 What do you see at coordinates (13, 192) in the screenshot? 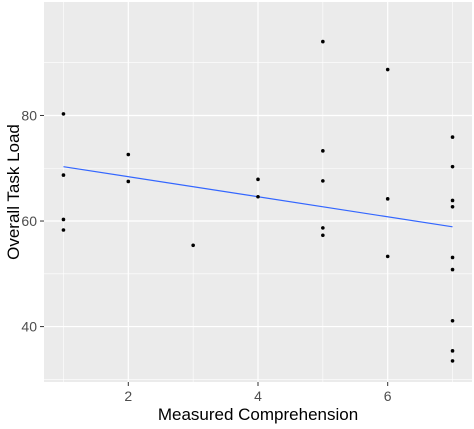
I see `y-axis-title: Overall Task Load` at bounding box center [13, 192].